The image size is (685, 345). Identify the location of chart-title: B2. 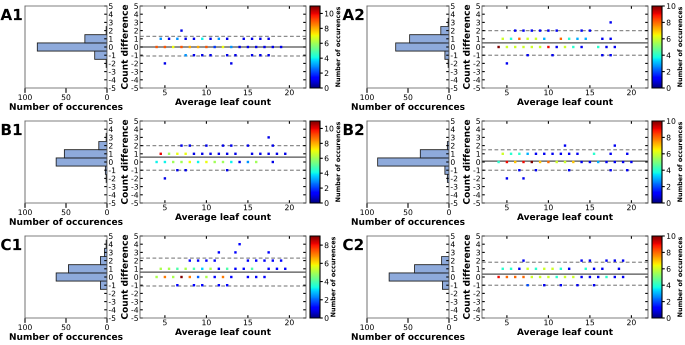
(354, 130).